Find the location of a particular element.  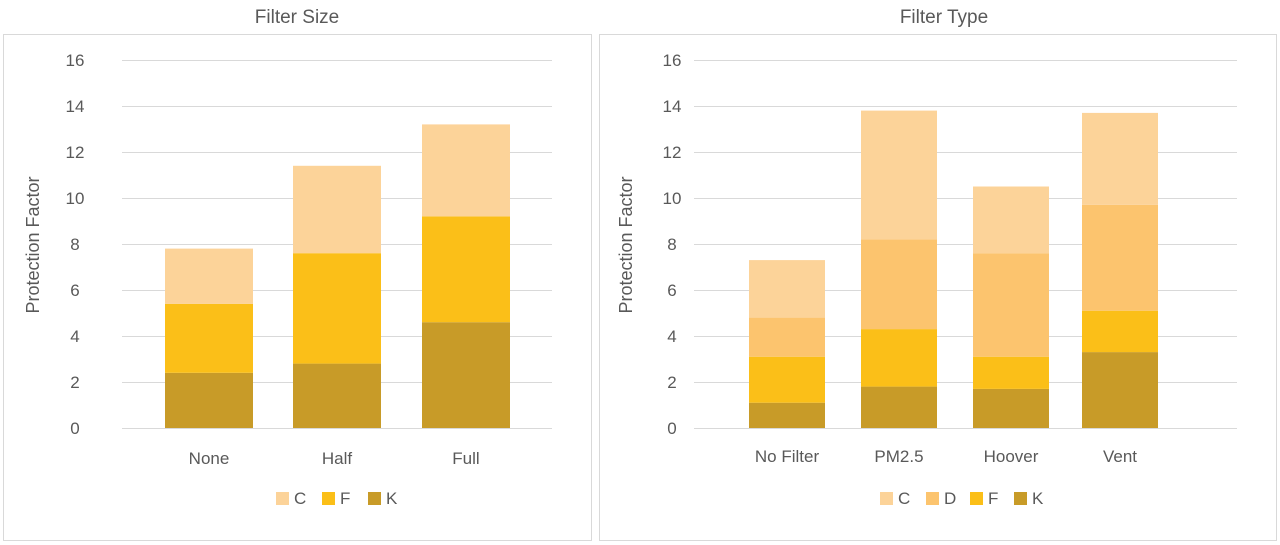

legend-swatch-d is located at coordinates (932, 498).